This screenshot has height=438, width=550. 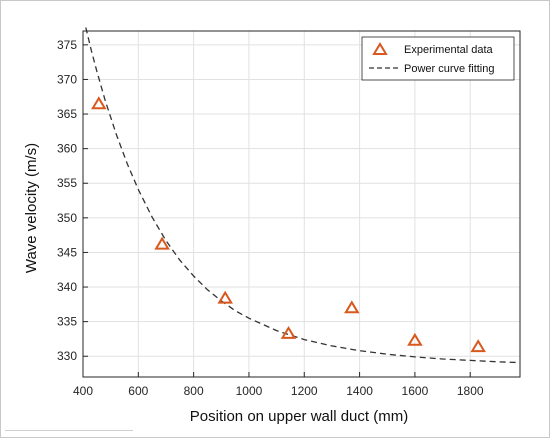 I want to click on x-tick-label: 1000, so click(x=249, y=391).